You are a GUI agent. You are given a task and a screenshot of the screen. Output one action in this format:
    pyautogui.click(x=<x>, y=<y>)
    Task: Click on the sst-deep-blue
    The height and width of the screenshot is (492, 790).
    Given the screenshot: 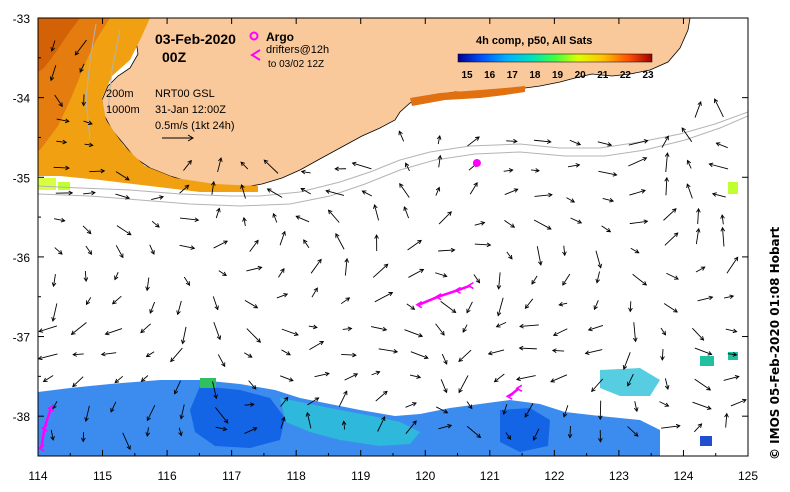 What is the action you would take?
    pyautogui.click(x=237, y=417)
    